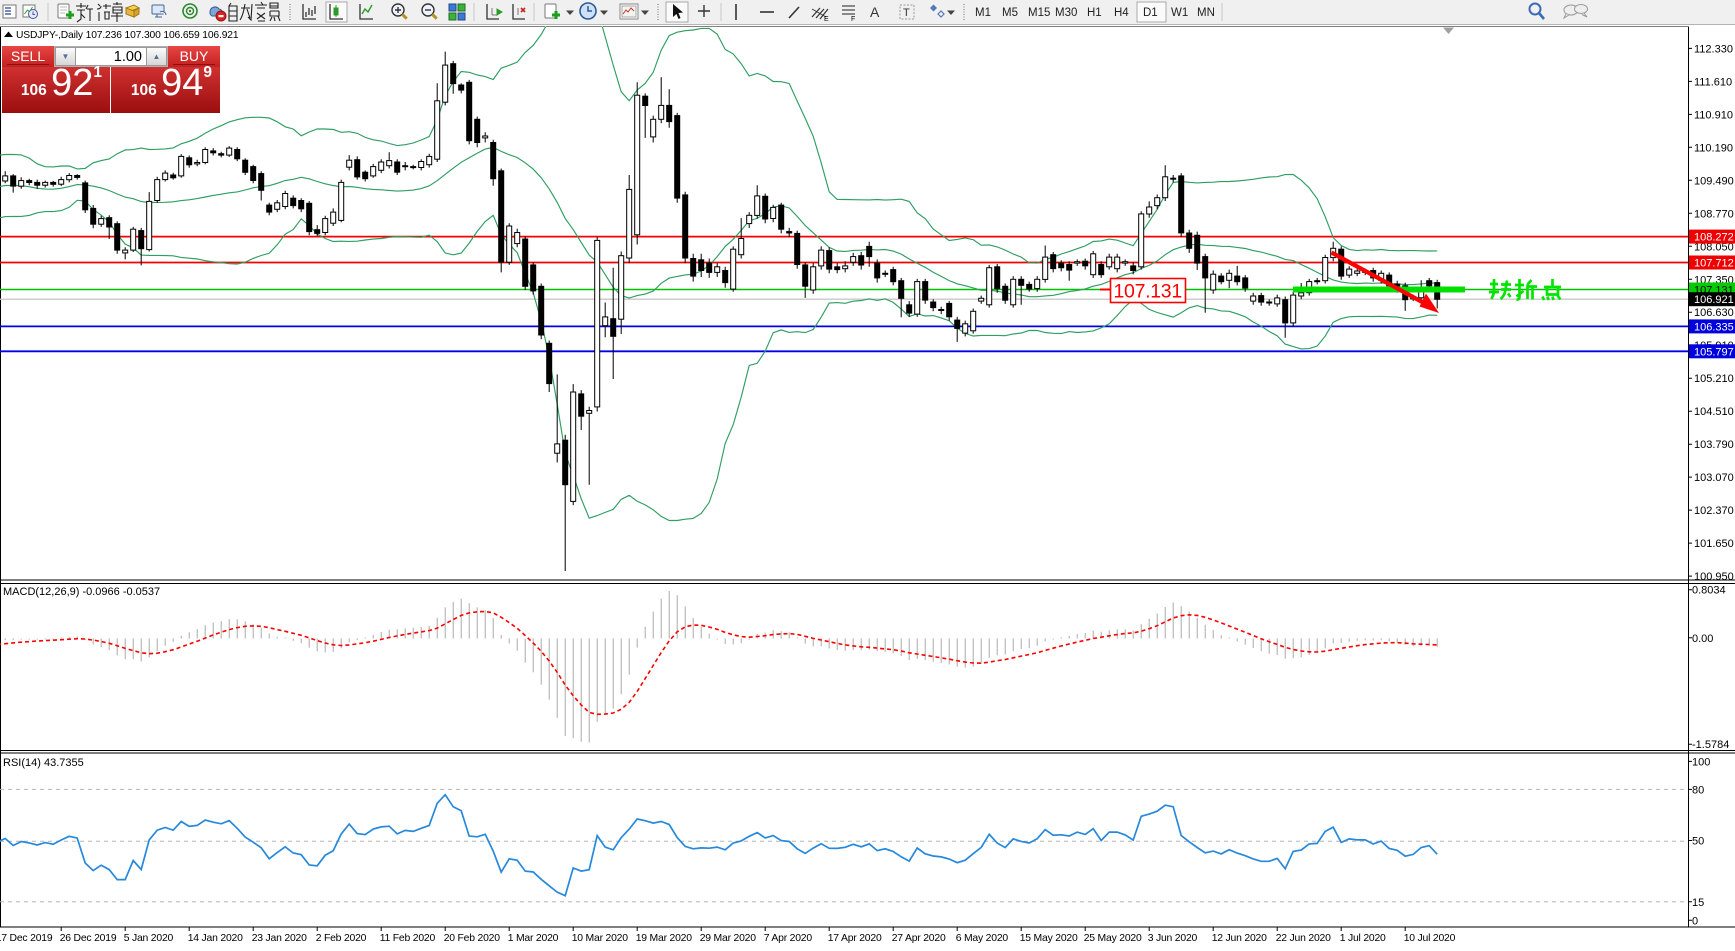 The image size is (1735, 951). Describe the element at coordinates (906, 13) in the screenshot. I see `svg-text: T` at that location.